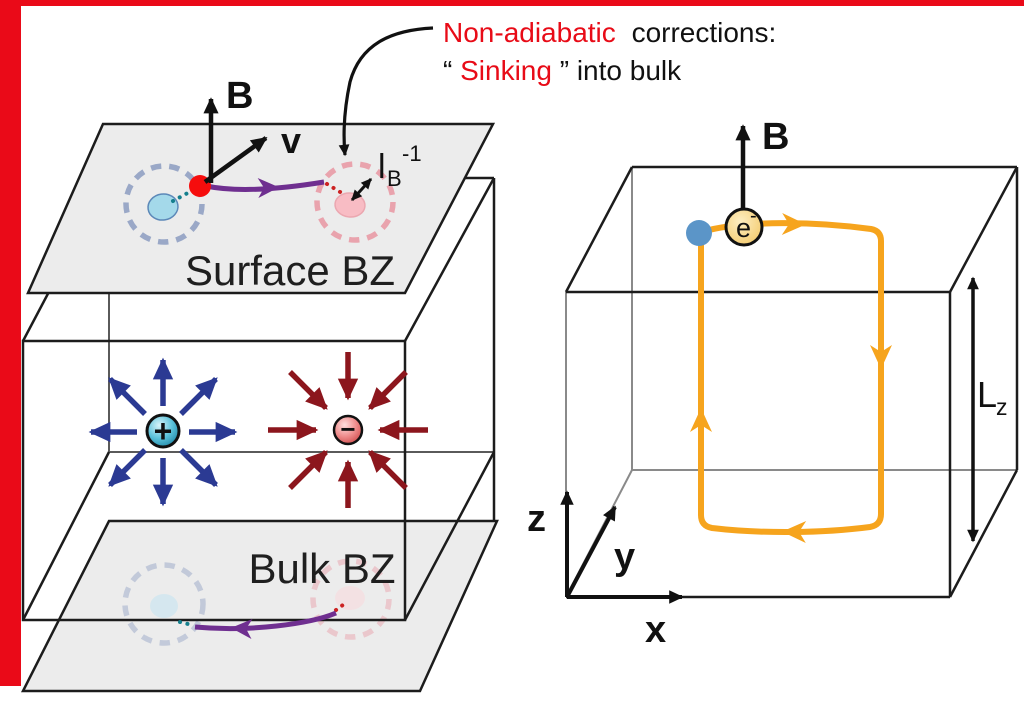 The height and width of the screenshot is (703, 1024). I want to click on orbit-arrowhead-right, so click(881, 357).